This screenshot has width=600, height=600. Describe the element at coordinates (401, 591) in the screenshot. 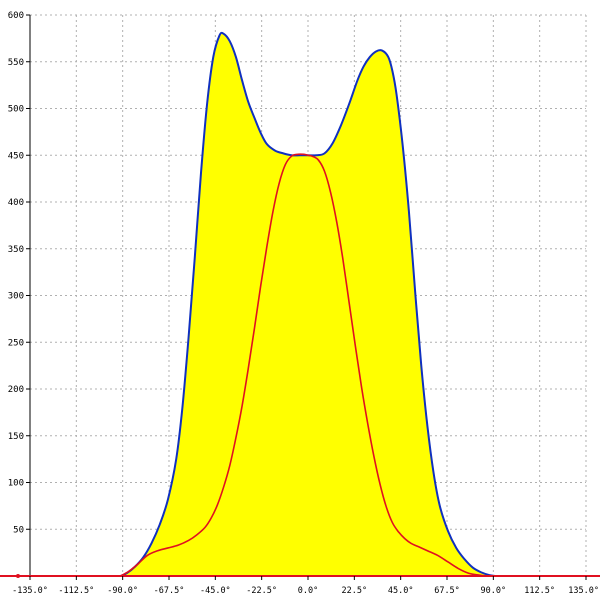

I see `x-tick-label: 45.0°` at that location.